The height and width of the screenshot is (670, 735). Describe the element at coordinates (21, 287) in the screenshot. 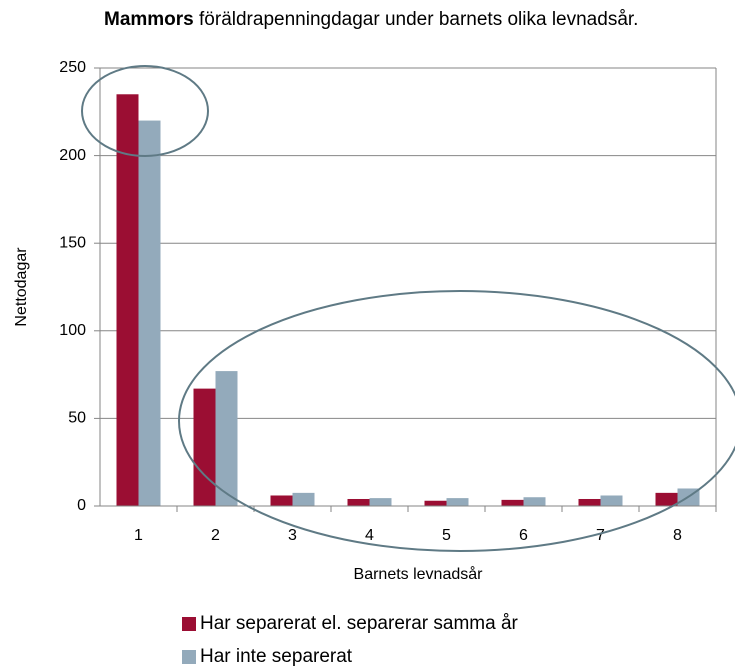

I see `y-axis-title: Nettodagar` at that location.